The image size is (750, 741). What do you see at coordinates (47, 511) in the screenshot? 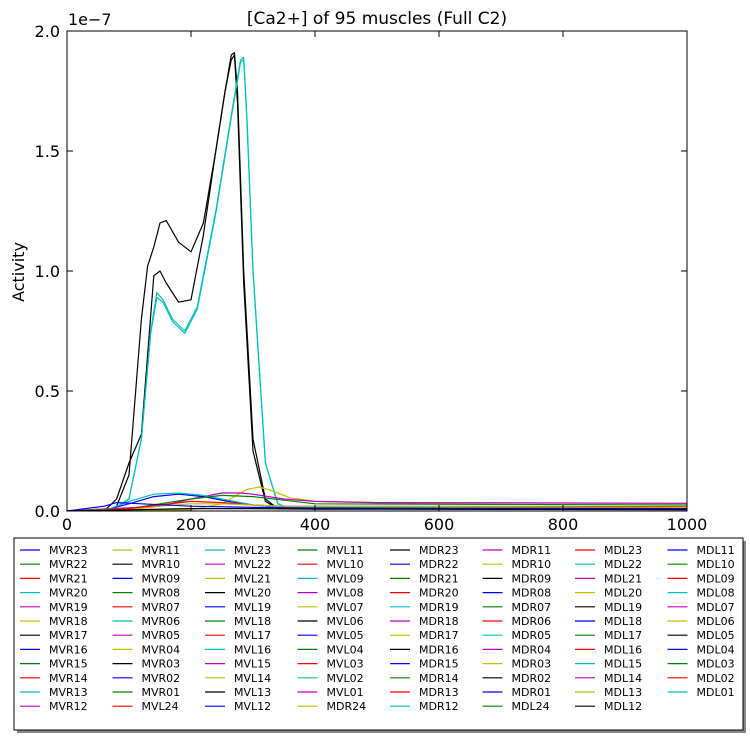
I see `y-tick-label: 0.0` at bounding box center [47, 511].